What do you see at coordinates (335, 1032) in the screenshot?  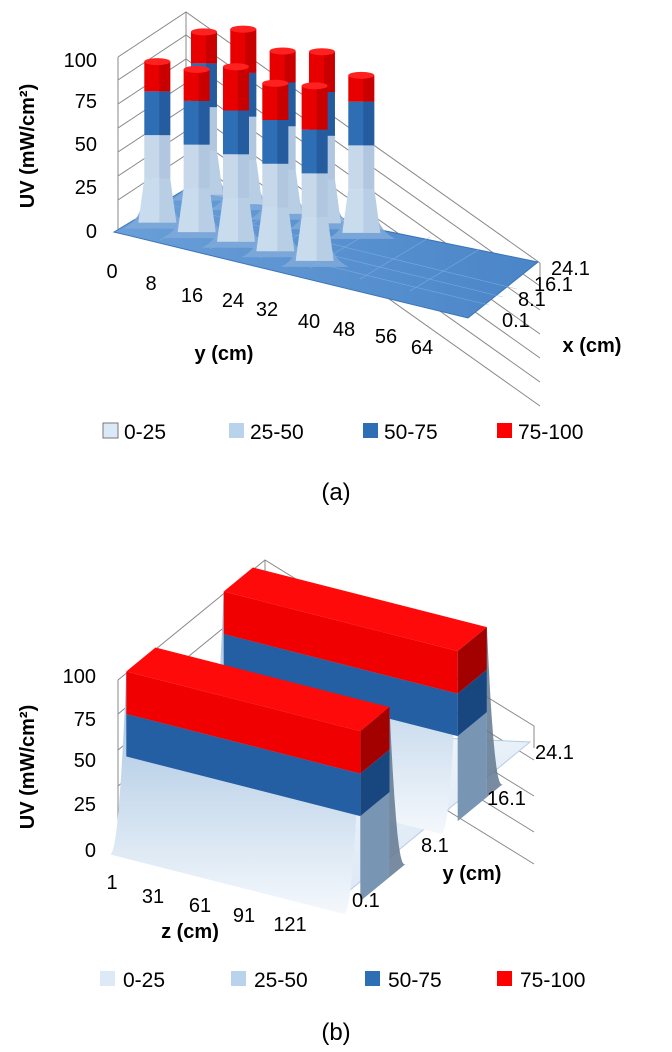 I see `chart-b-caption: (b)` at bounding box center [335, 1032].